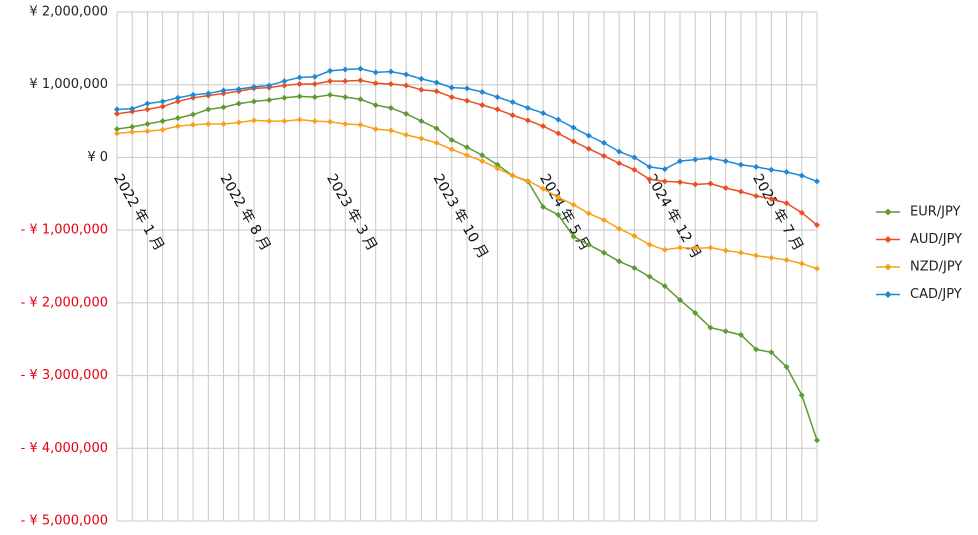  Describe the element at coordinates (351, 212) in the screenshot. I see `x-tick-label: 2023 年 3 月` at that location.